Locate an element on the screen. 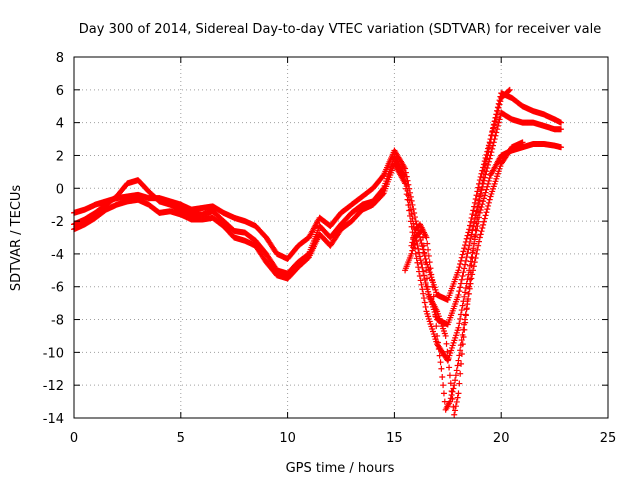 This screenshot has height=480, width=640. y-tick-label: -2 is located at coordinates (57, 222).